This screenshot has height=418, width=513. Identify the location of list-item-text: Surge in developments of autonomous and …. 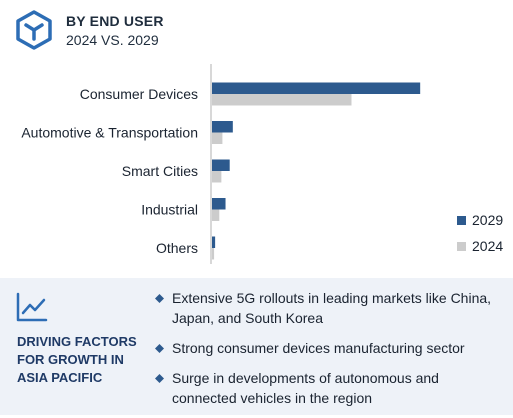
(305, 388).